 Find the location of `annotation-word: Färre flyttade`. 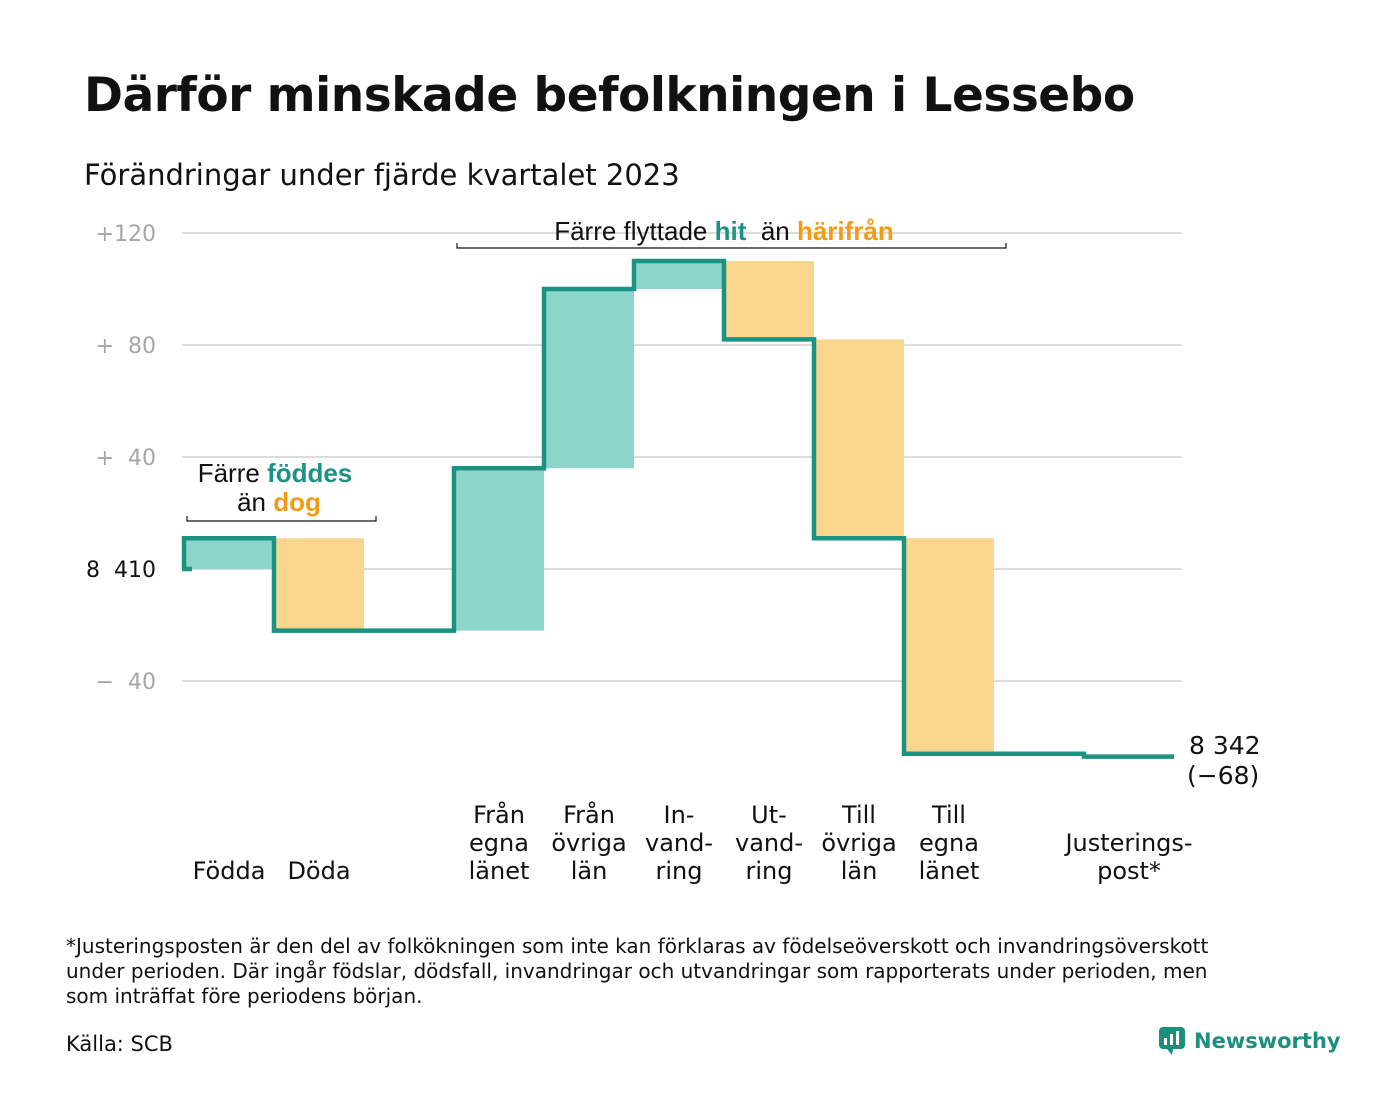

annotation-word: Färre flyttade is located at coordinates (634, 231).